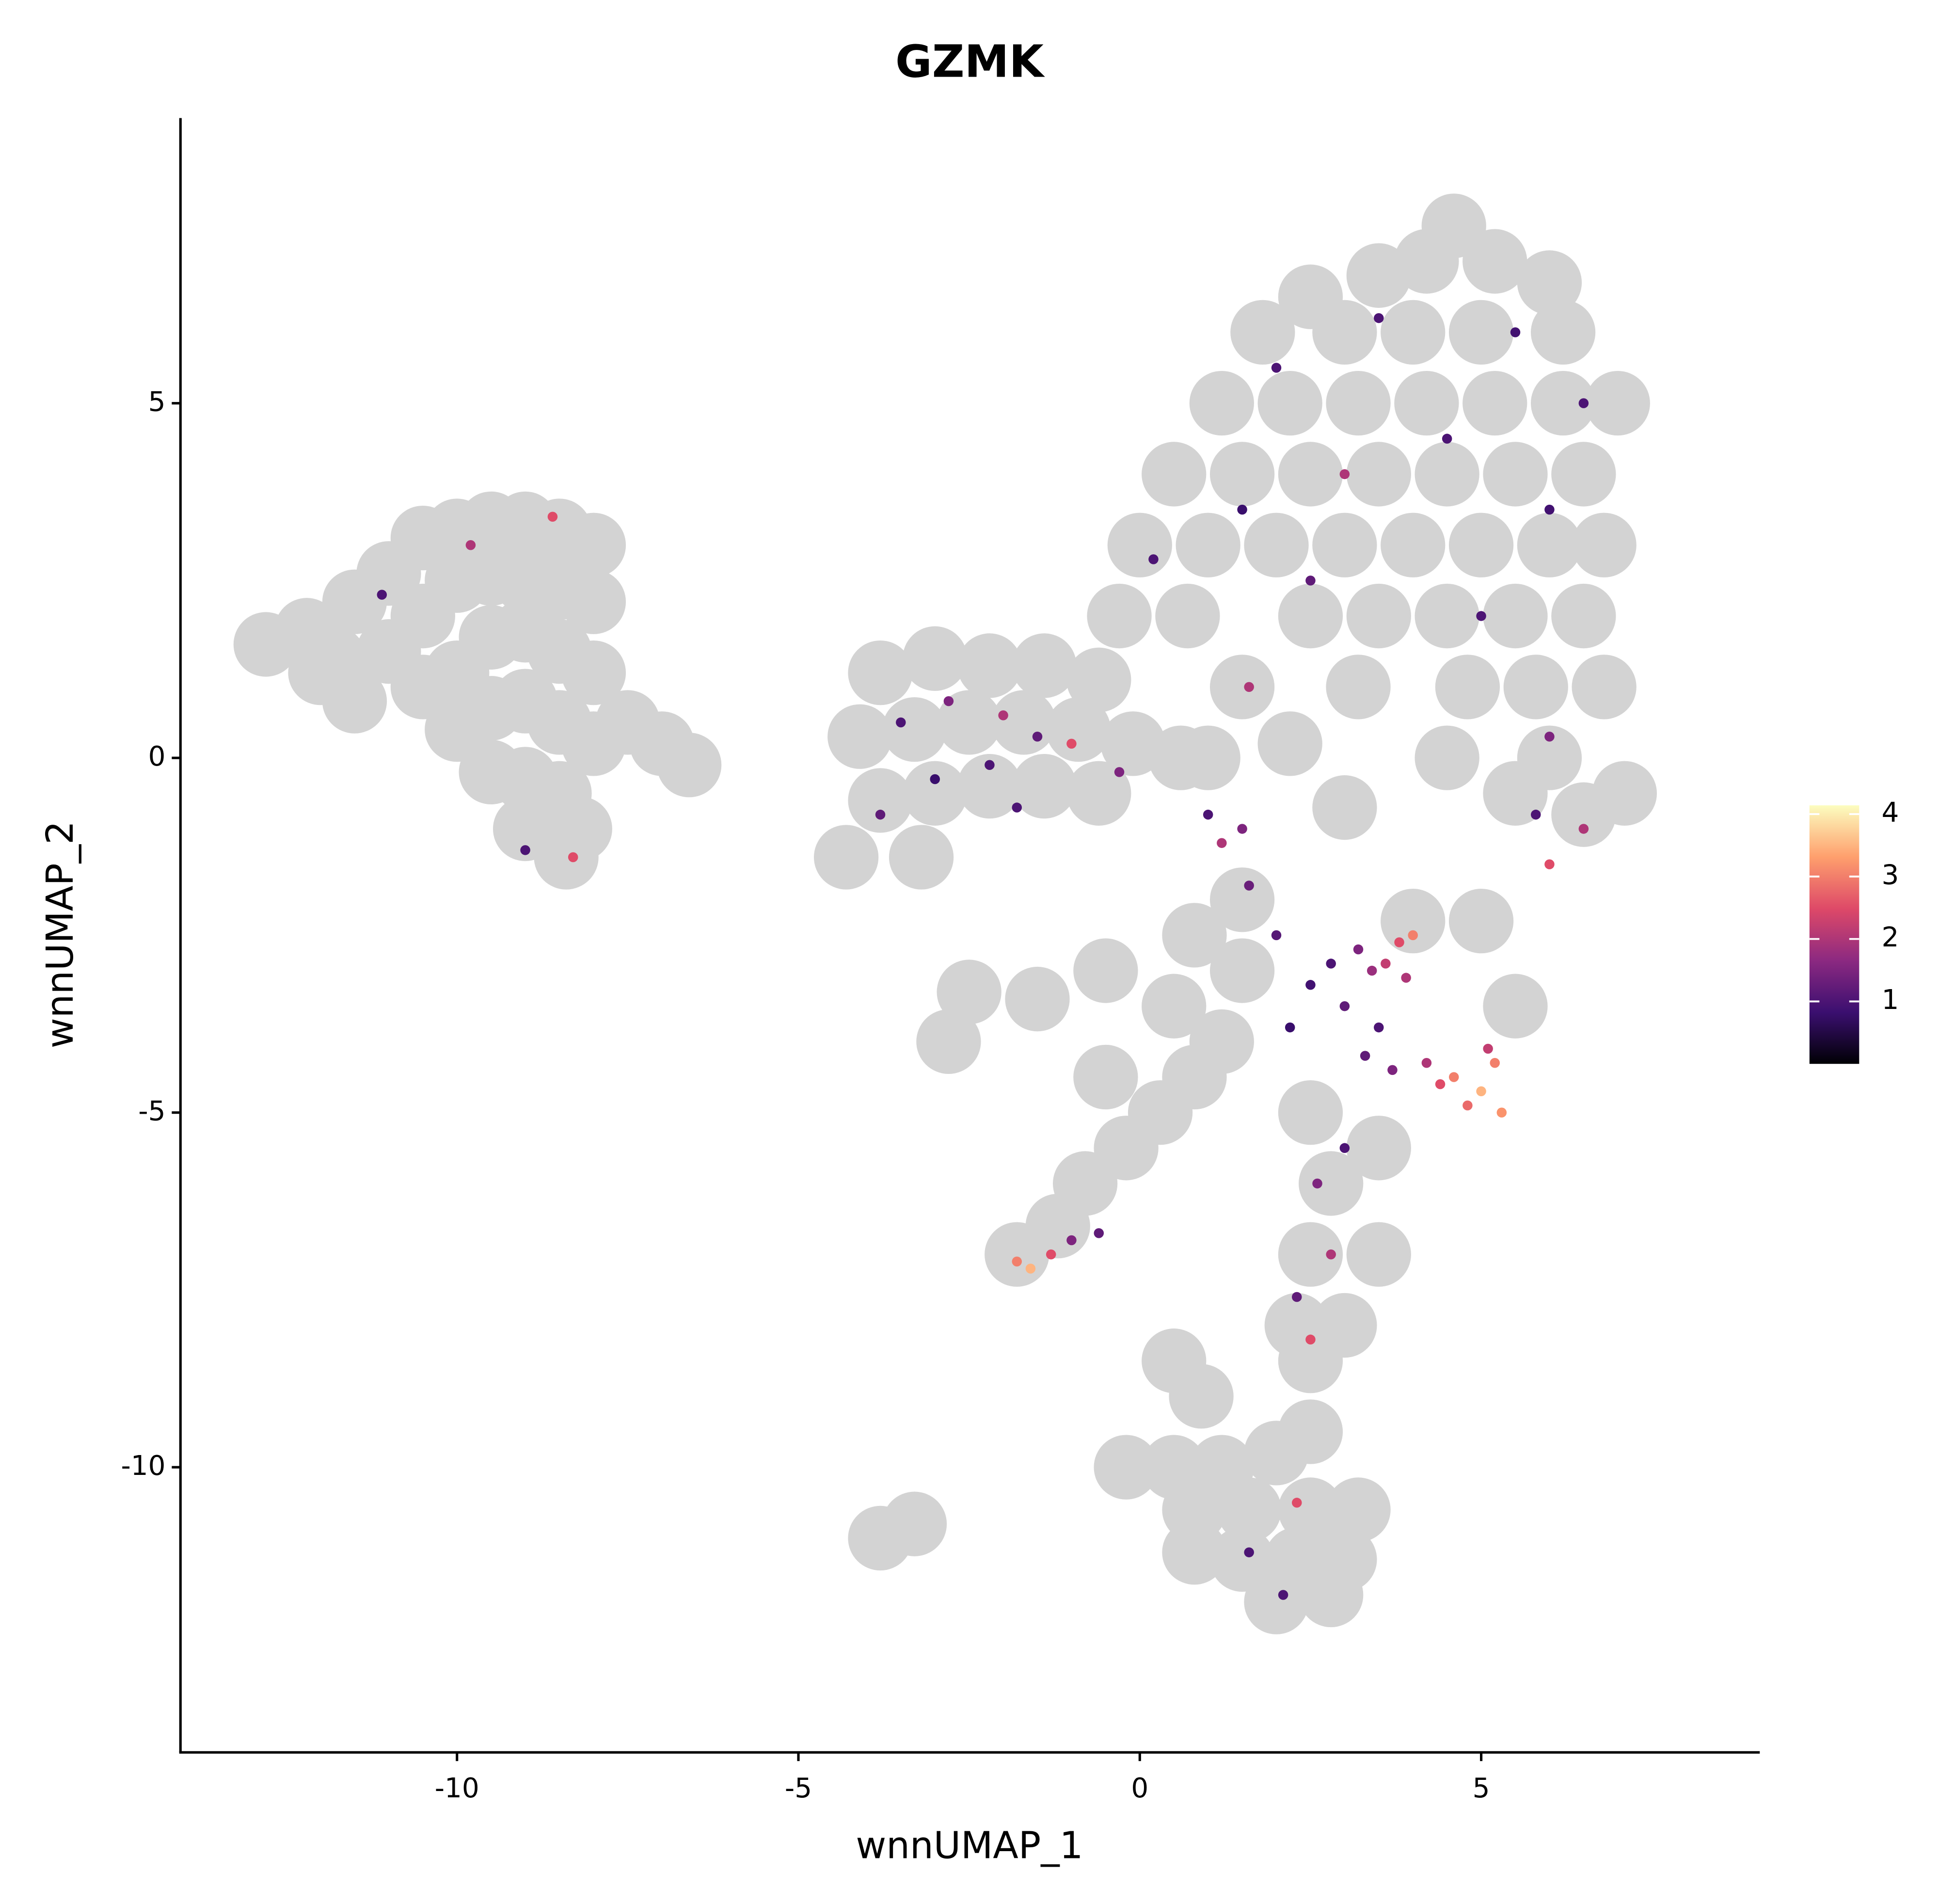 The width and height of the screenshot is (1939, 1904). I want to click on colorbar-tick-label: 2, so click(1890, 937).